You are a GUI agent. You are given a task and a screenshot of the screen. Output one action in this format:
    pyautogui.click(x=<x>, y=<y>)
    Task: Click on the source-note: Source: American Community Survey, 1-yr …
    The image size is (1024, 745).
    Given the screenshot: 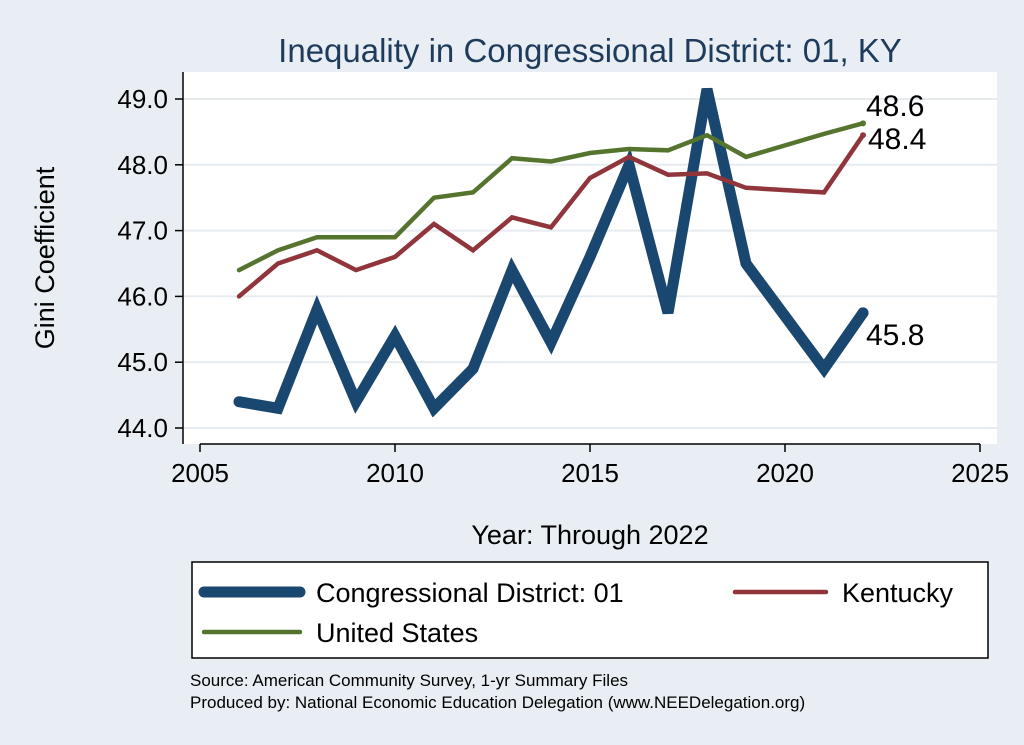 What is the action you would take?
    pyautogui.click(x=409, y=680)
    